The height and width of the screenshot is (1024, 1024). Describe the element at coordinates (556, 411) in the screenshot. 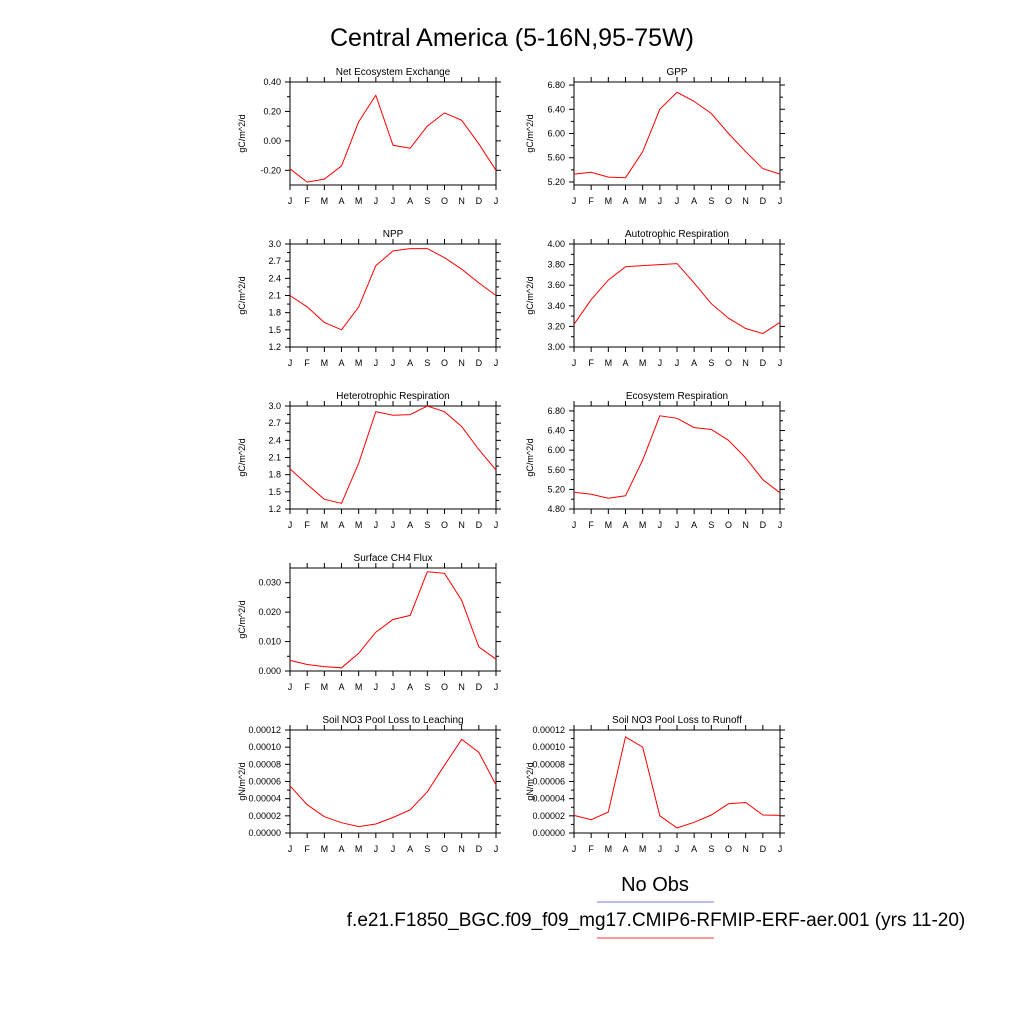

I see `y-tick-label: 6.80` at that location.